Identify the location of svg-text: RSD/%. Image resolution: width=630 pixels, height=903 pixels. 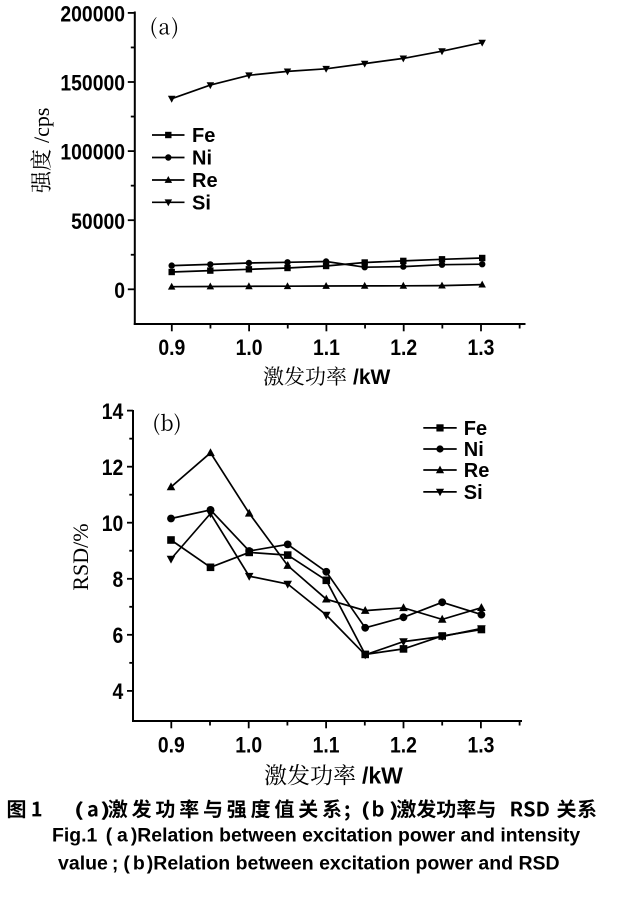
(80, 556).